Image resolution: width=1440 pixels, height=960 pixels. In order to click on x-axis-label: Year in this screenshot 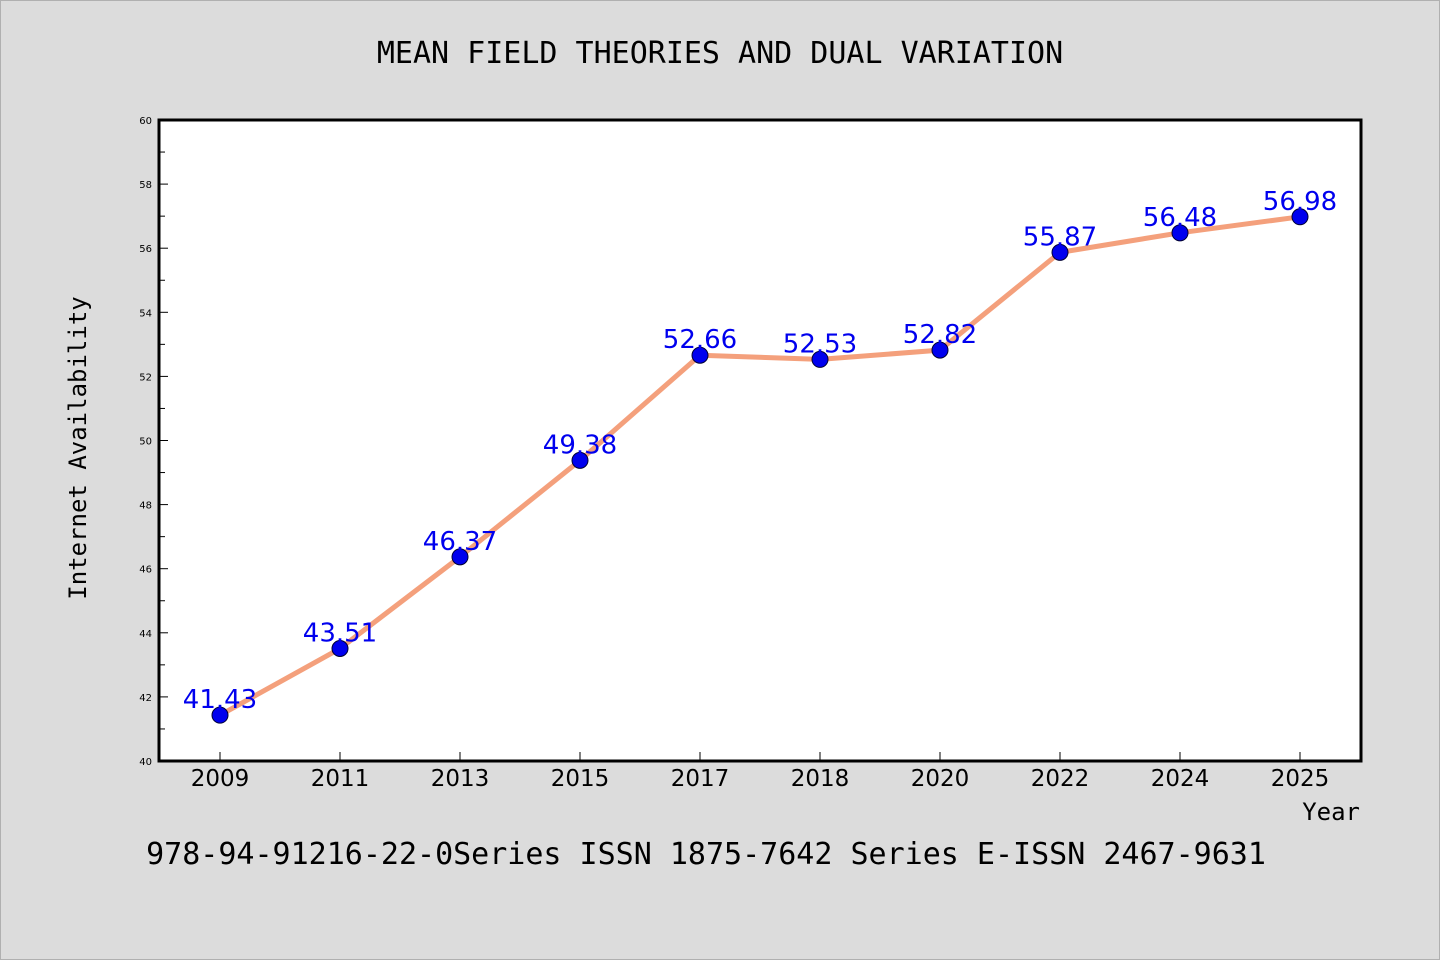, I will do `click(1331, 812)`.